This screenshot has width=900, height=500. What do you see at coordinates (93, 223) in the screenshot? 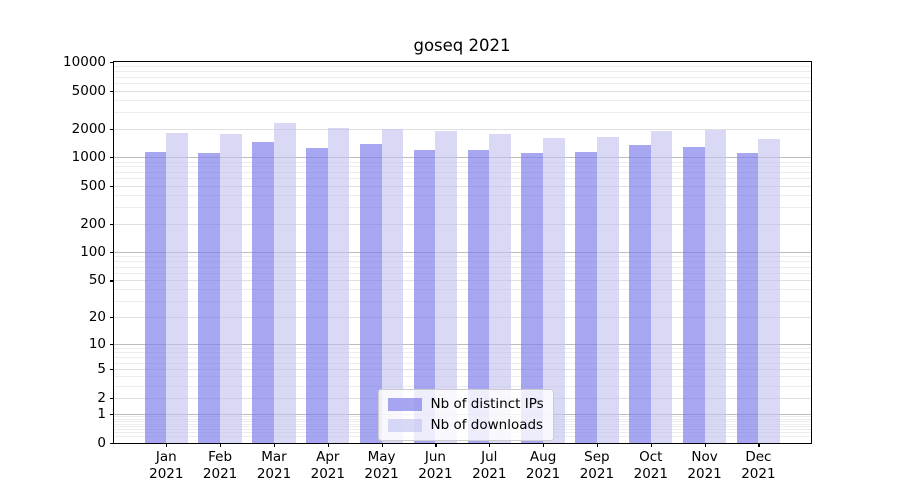
I see `y-tick-label: 200` at bounding box center [93, 223].